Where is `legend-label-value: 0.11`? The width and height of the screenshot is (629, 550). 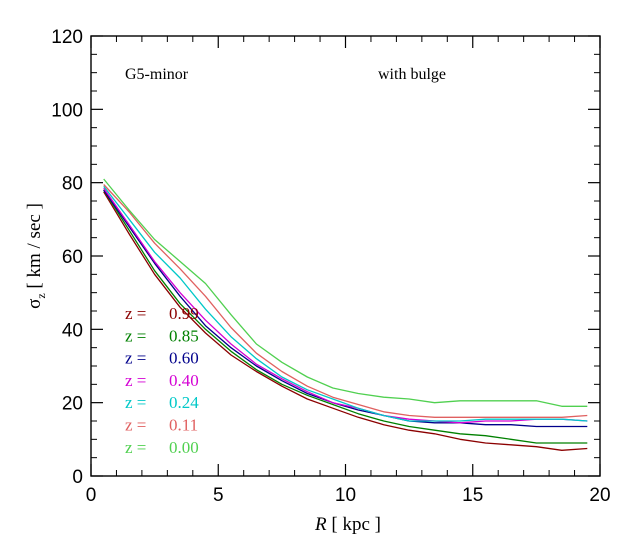 legend-label-value: 0.11 is located at coordinates (183, 425).